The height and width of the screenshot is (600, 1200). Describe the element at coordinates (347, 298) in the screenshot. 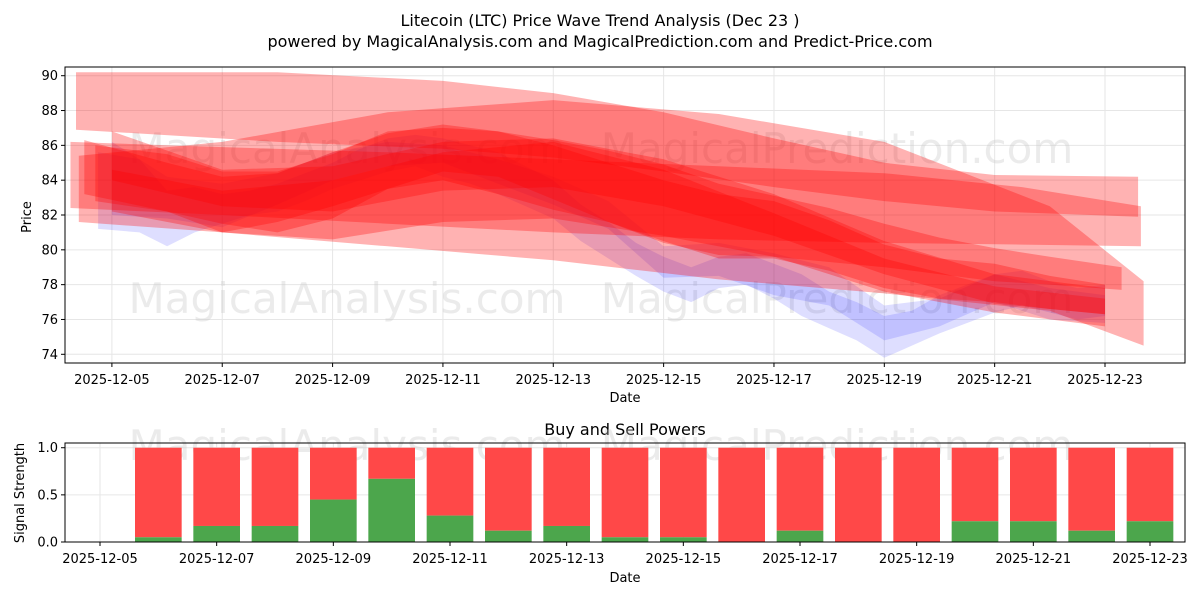

I see `watermark-analysis-2: MagicalAnalysis.com` at that location.